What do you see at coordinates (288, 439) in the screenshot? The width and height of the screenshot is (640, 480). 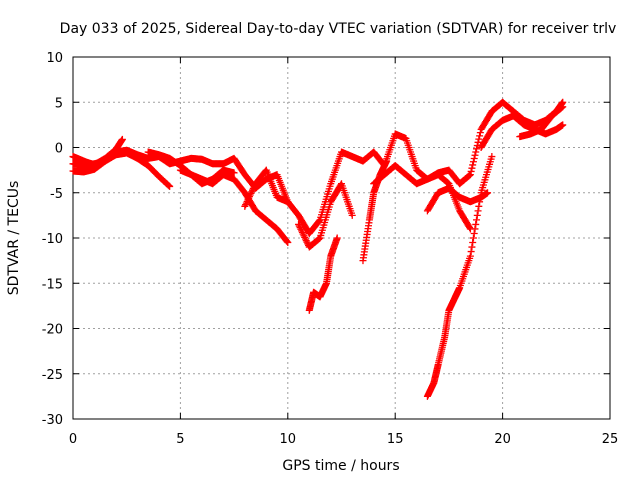 I see `x-tick-label: 10` at bounding box center [288, 439].